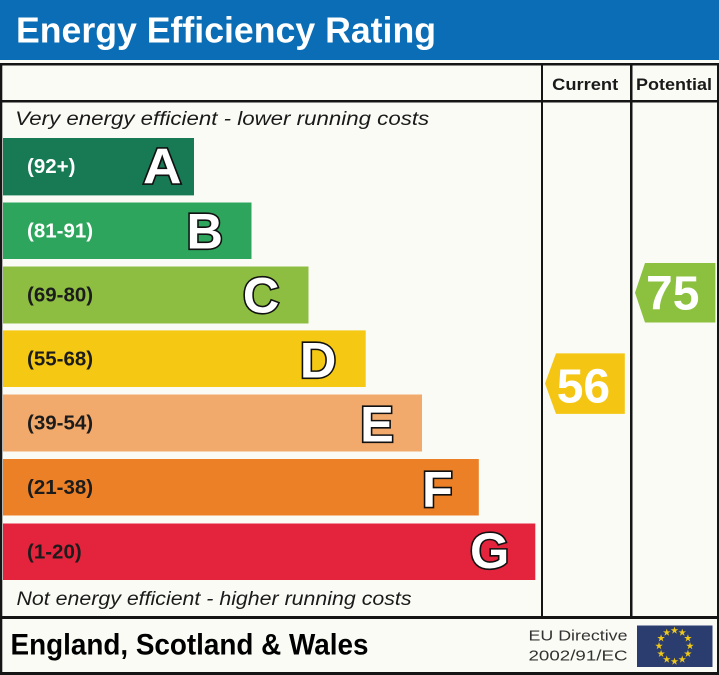 Image resolution: width=719 pixels, height=675 pixels. What do you see at coordinates (60, 358) in the screenshot?
I see `svg-text: (55-68)` at bounding box center [60, 358].